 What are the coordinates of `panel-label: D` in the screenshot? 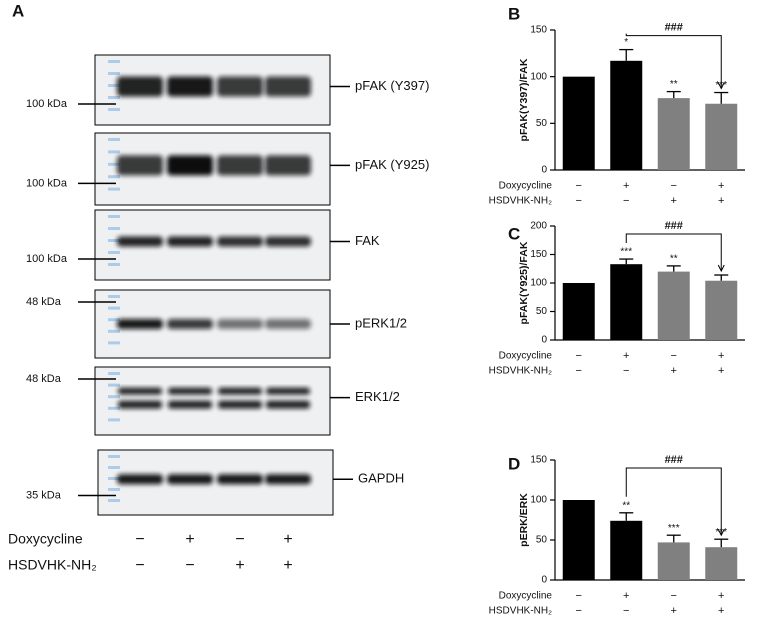 It's located at (514, 463).